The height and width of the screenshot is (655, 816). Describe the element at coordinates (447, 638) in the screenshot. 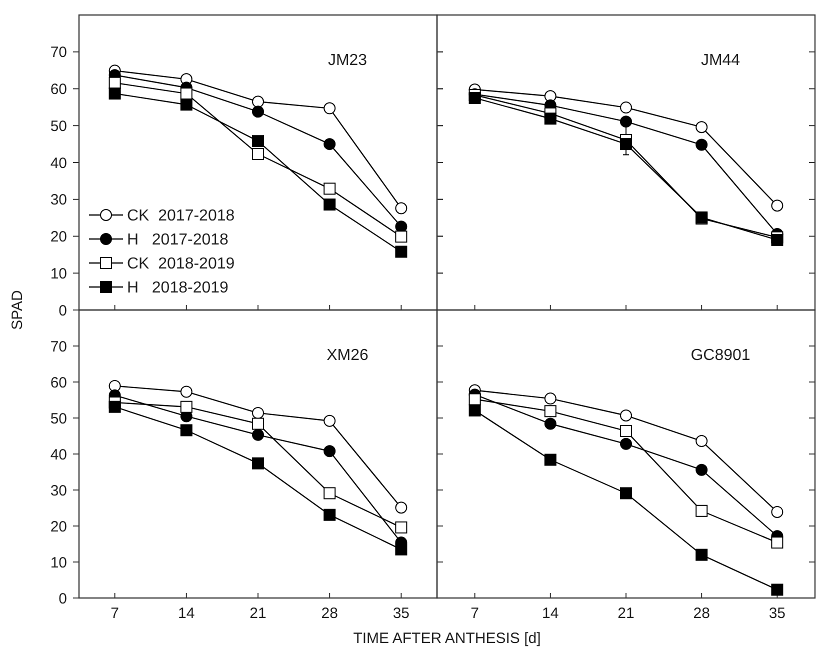

I see `x-axis-title: TIME AFTER ANTHESIS [d]` at that location.